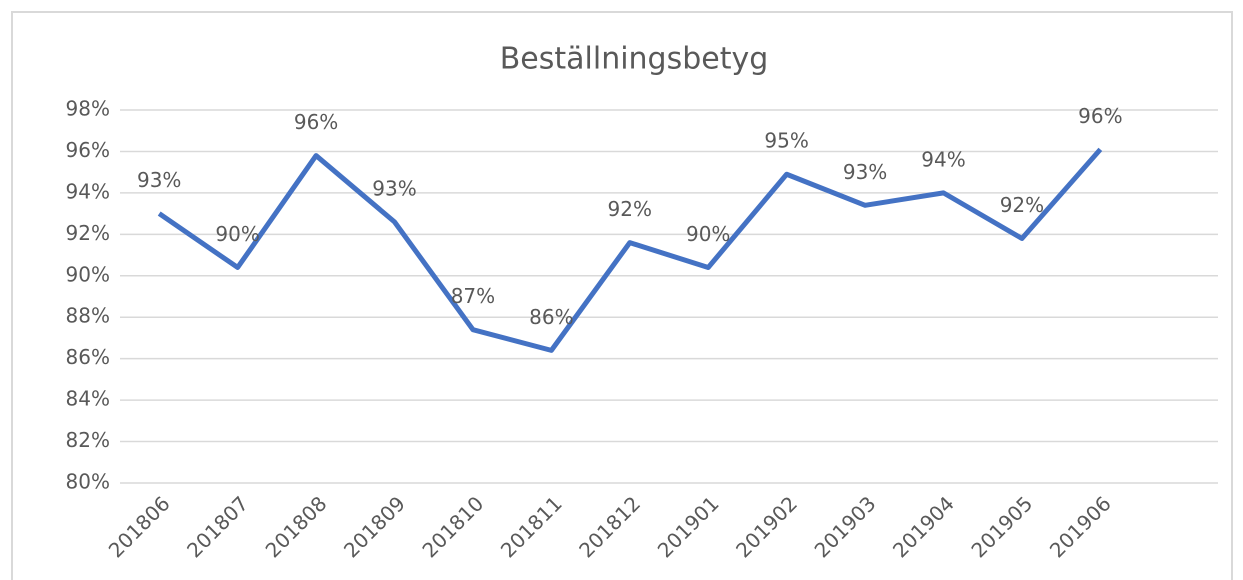 This screenshot has width=1243, height=580. What do you see at coordinates (88, 191) in the screenshot?
I see `y-tick-label: 94%` at bounding box center [88, 191].